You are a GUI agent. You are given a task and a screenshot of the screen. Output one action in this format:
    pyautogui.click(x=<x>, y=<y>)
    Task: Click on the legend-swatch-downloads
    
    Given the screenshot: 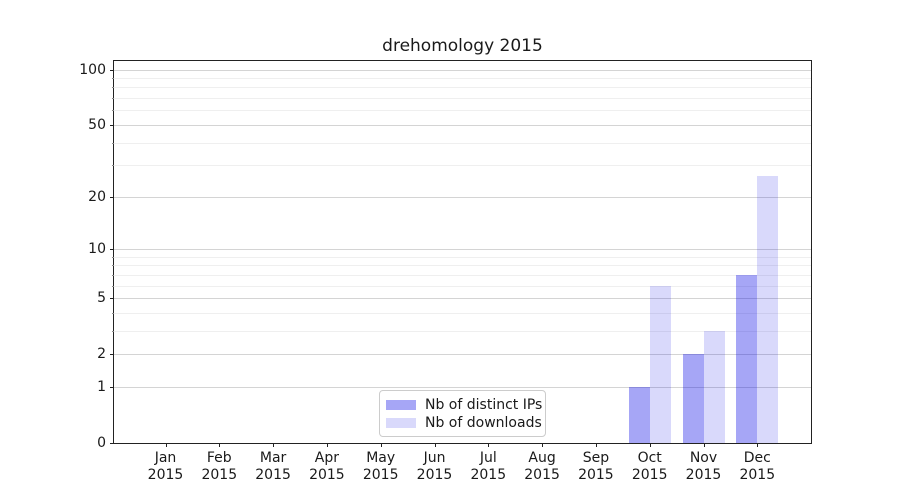 What is the action you would take?
    pyautogui.click(x=401, y=423)
    